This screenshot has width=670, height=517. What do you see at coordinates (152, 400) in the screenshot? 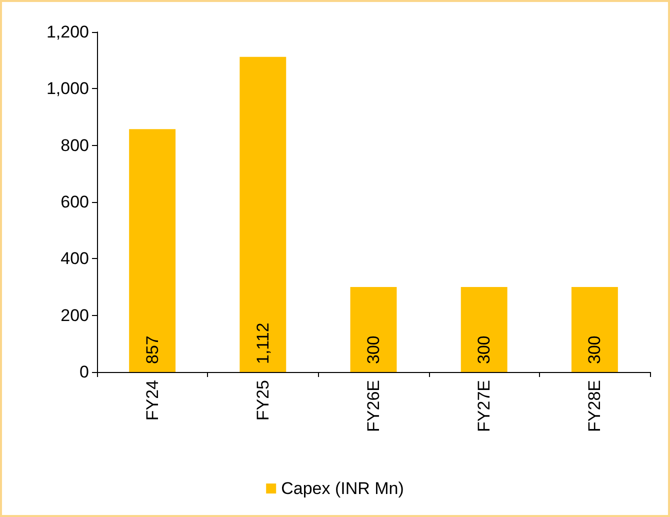
I see `x-tick-label: FY24` at bounding box center [152, 400].